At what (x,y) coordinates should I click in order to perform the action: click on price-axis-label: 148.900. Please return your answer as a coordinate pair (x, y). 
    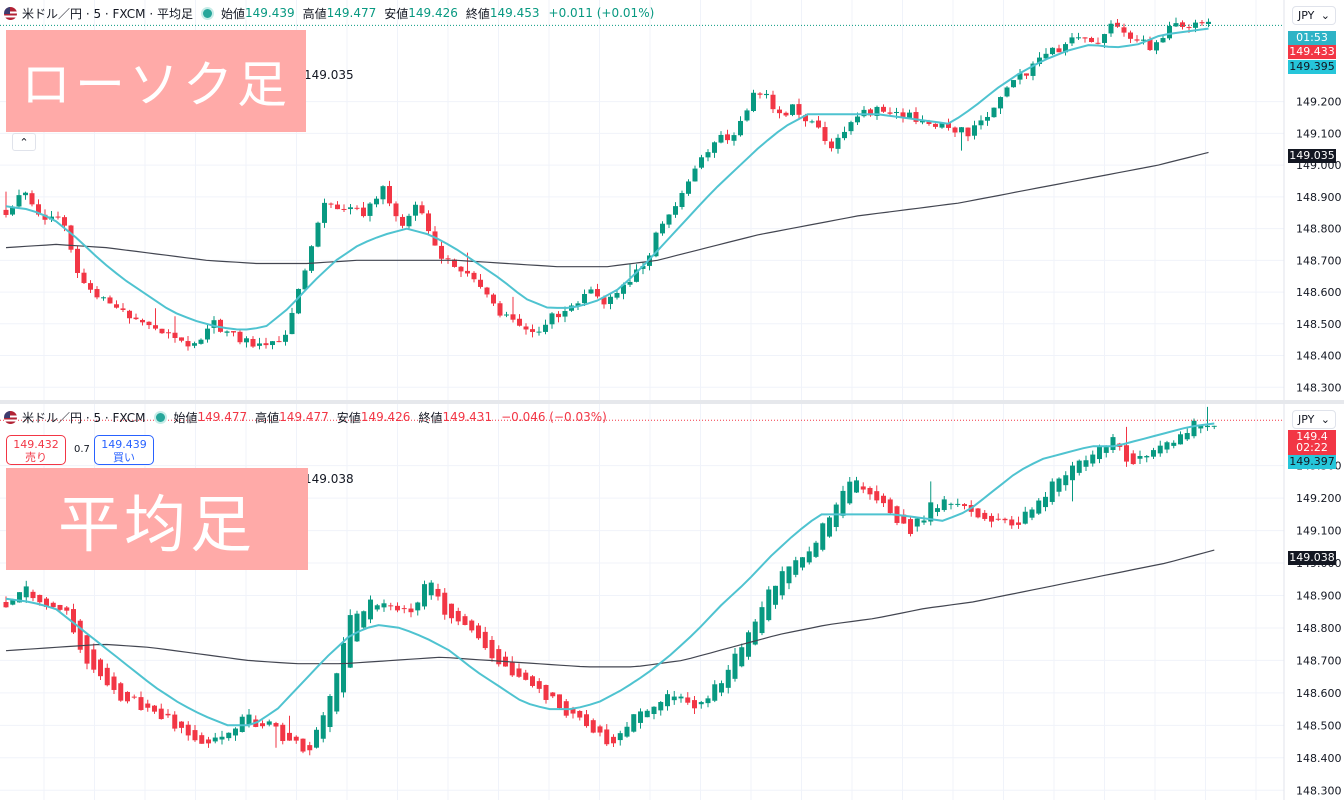
    Looking at the image, I should click on (1319, 197).